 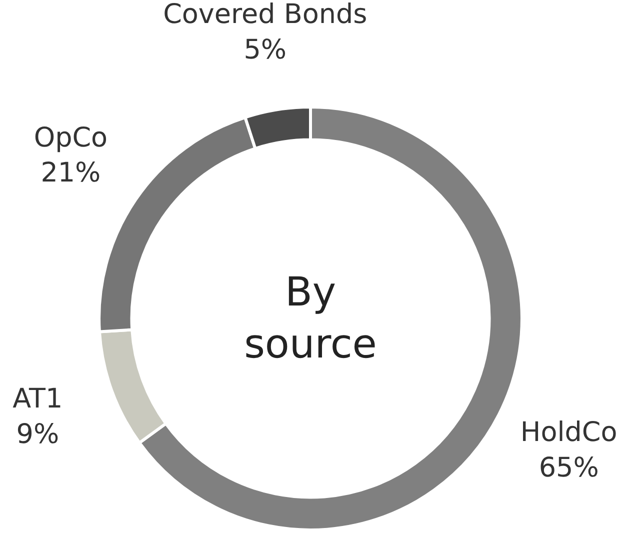 I want to click on data-label: 9%, so click(x=38, y=434).